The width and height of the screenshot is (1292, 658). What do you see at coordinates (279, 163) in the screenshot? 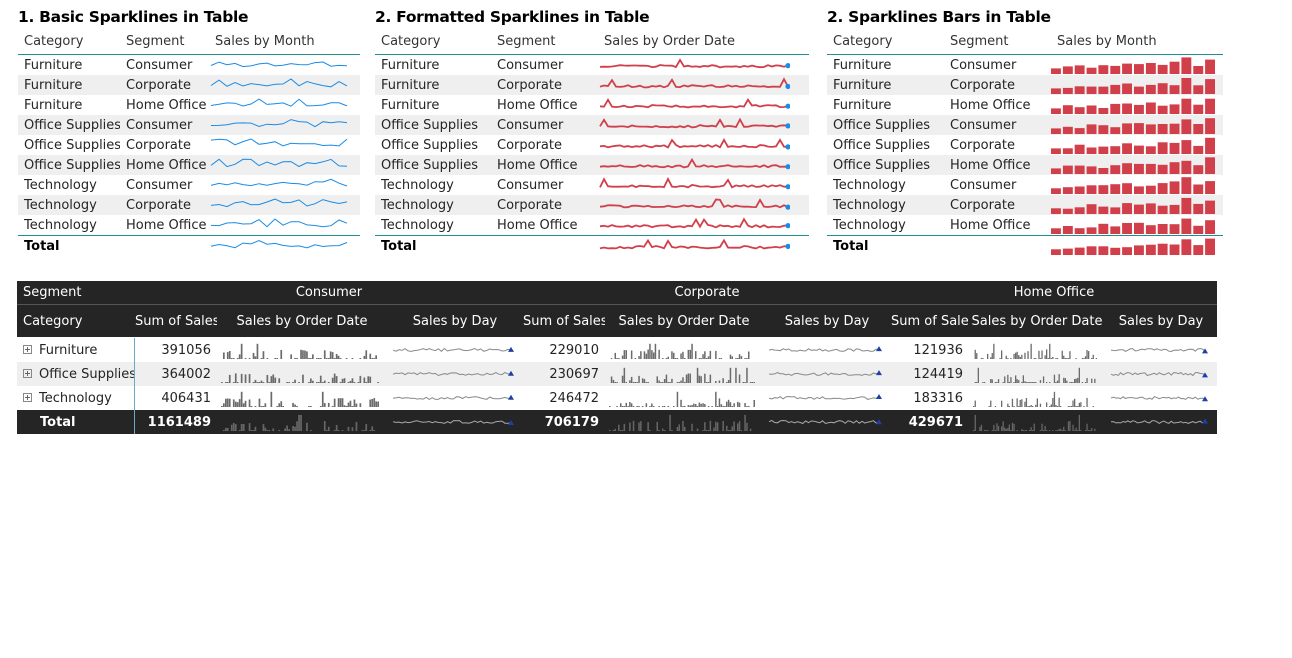
I see `sparkline-path` at bounding box center [279, 163].